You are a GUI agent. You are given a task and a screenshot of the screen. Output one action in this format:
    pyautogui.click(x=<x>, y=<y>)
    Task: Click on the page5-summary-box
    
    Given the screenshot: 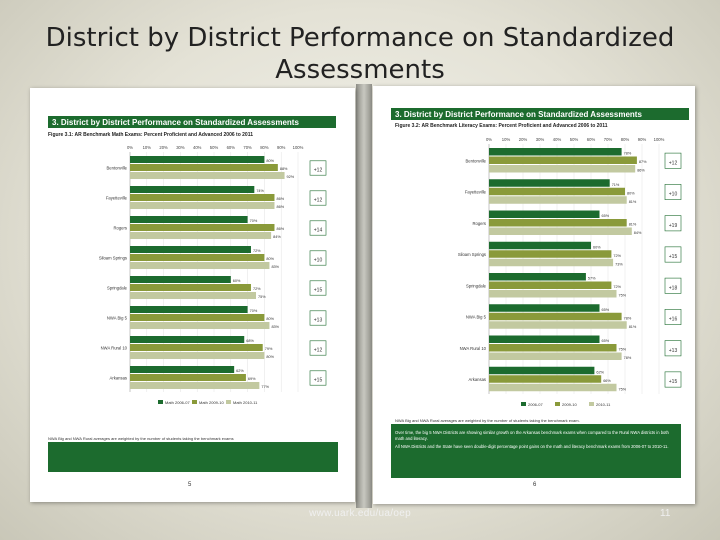 What is the action you would take?
    pyautogui.click(x=193, y=457)
    